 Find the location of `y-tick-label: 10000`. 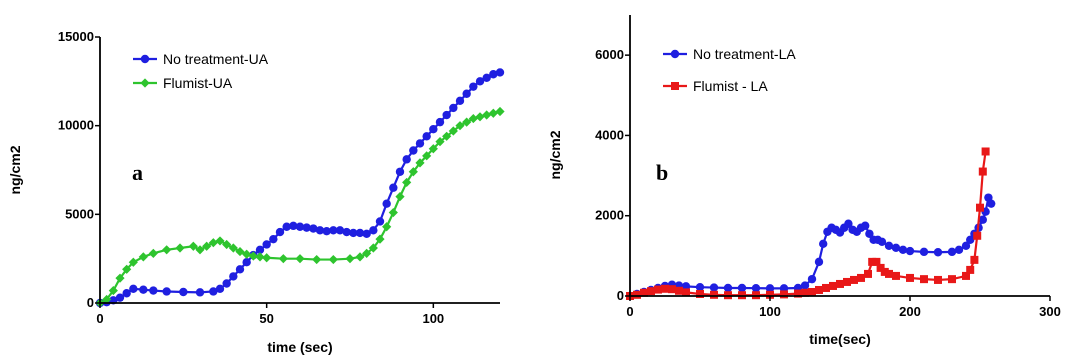

y-tick-label: 10000 is located at coordinates (76, 125).